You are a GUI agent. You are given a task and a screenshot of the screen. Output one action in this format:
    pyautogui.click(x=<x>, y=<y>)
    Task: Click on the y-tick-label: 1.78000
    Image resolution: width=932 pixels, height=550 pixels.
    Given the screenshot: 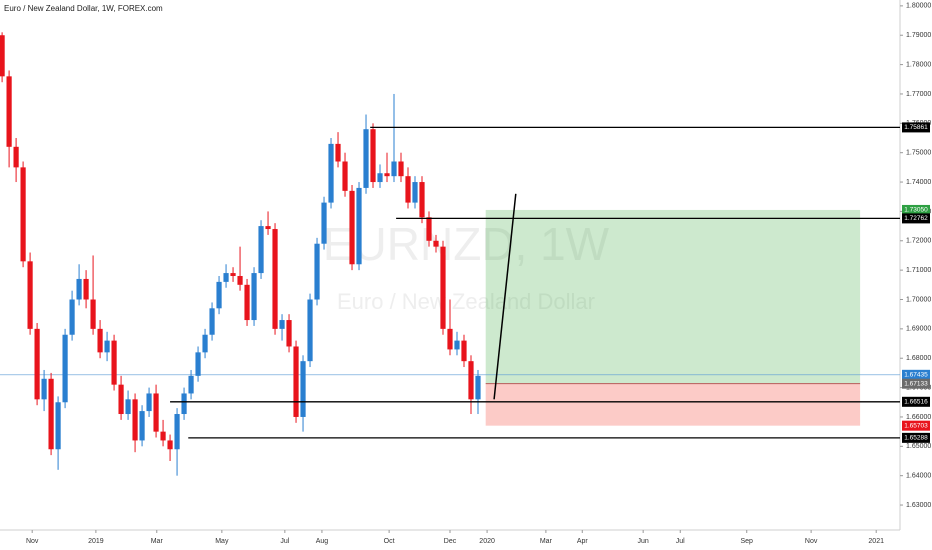 What is the action you would take?
    pyautogui.click(x=918, y=64)
    